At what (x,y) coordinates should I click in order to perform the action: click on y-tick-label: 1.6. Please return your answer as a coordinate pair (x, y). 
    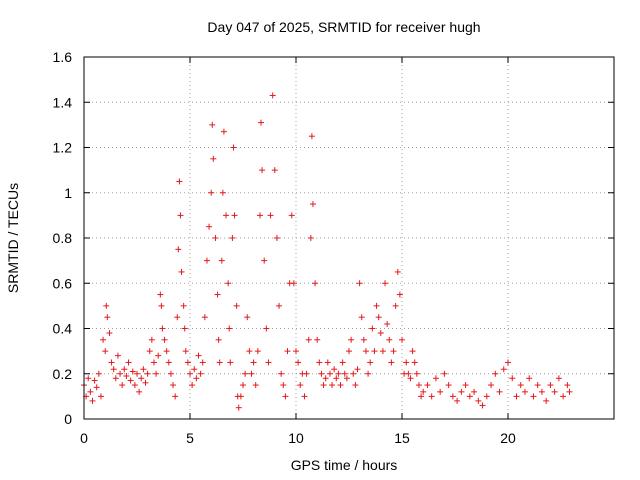
    Looking at the image, I should click on (63, 57).